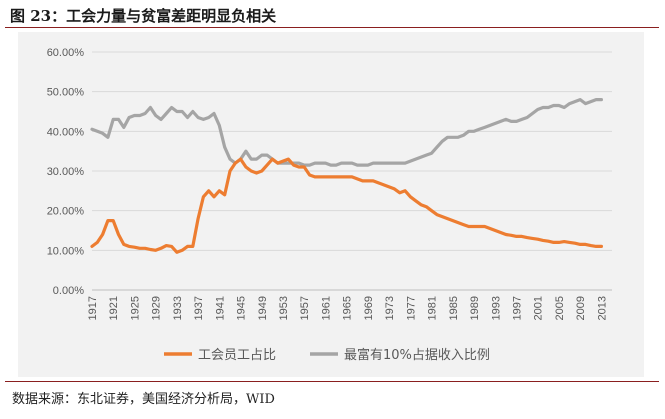 This screenshot has width=665, height=419. What do you see at coordinates (560, 308) in the screenshot?
I see `x-tick-label: 2005` at bounding box center [560, 308].